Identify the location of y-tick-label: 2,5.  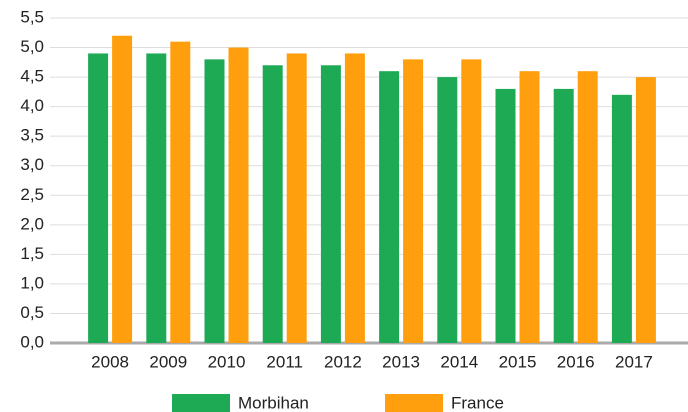
(32, 194).